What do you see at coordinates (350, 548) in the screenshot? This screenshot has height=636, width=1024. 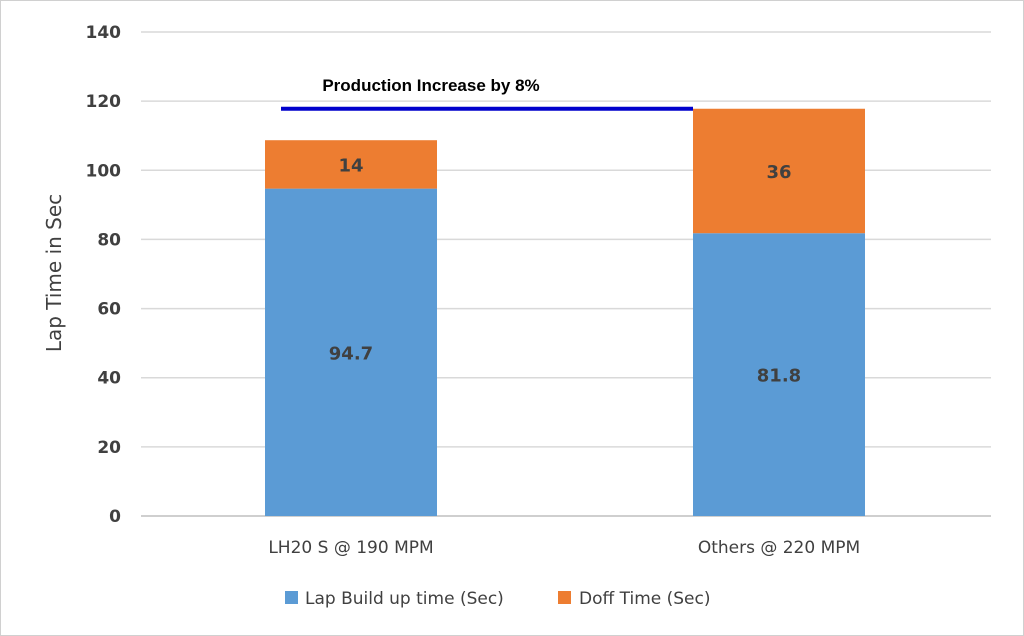 I see `x-category-label: LH20 S @ 190 MPM` at bounding box center [350, 548].